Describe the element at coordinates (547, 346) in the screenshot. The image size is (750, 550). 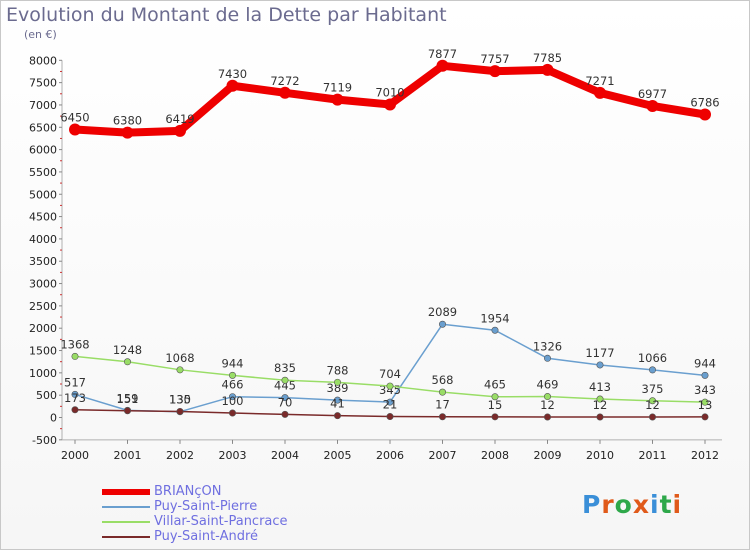
I see `data-label: 1326` at that location.